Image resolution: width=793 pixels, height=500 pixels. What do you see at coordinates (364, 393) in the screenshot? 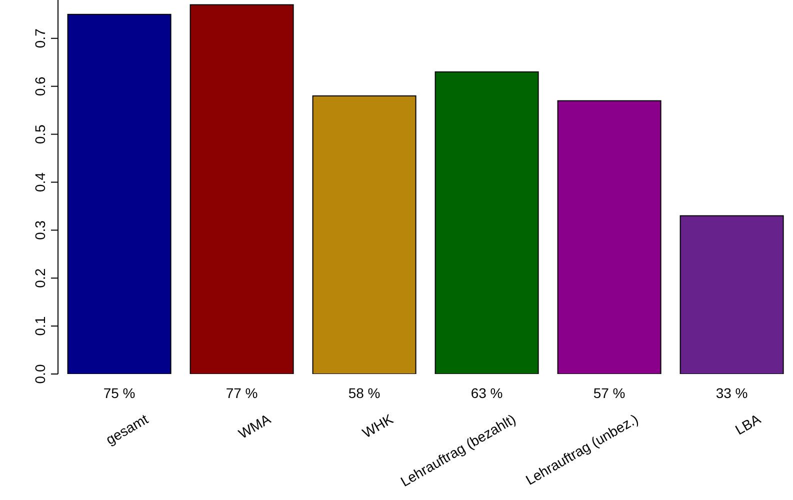
I see `data-label: 58 %` at bounding box center [364, 393].